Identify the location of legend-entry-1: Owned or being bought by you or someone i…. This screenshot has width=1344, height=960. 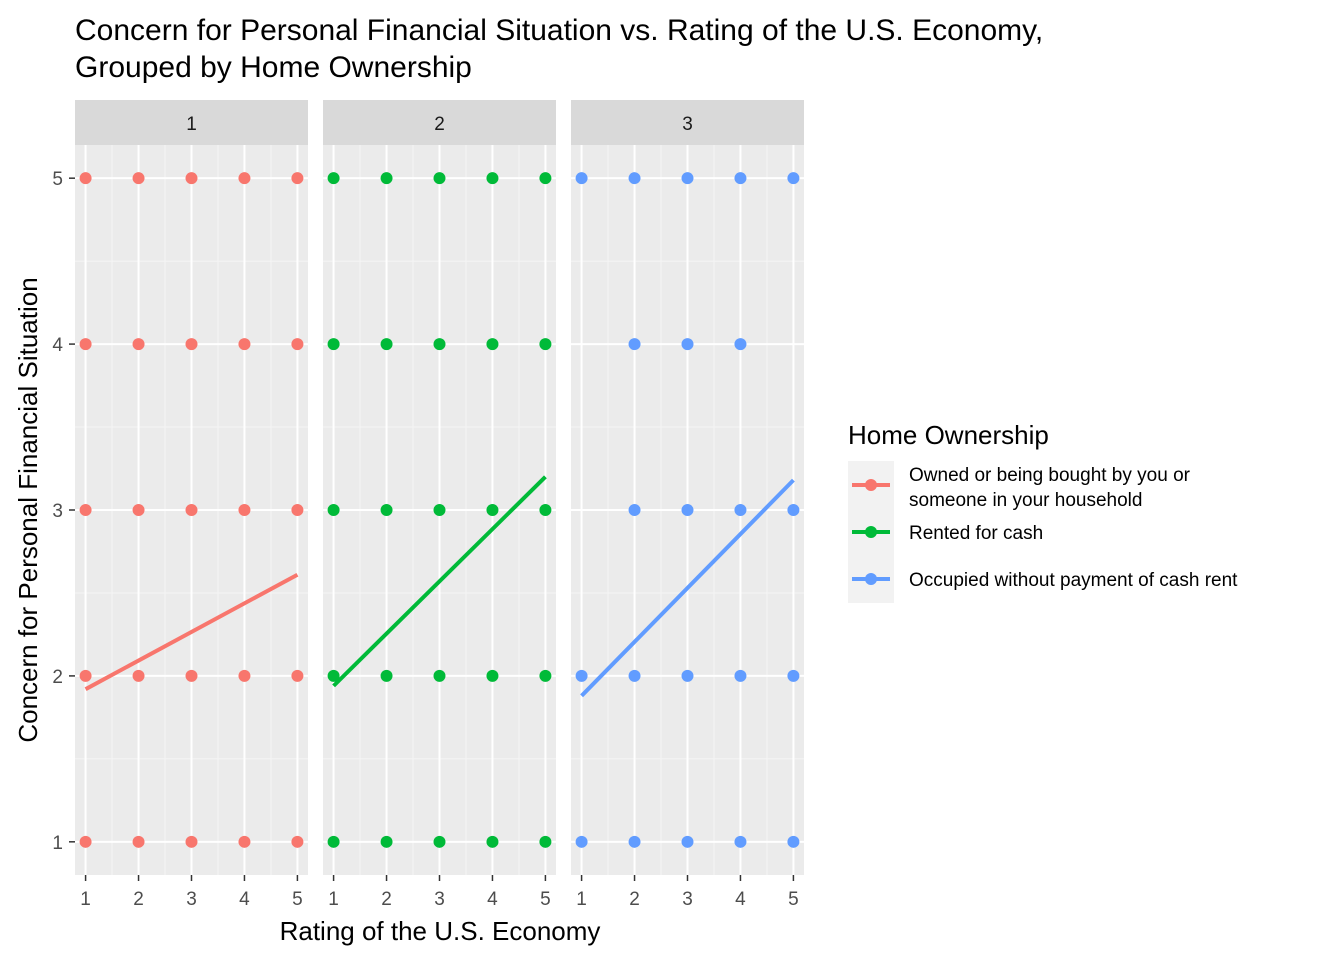
(1019, 486).